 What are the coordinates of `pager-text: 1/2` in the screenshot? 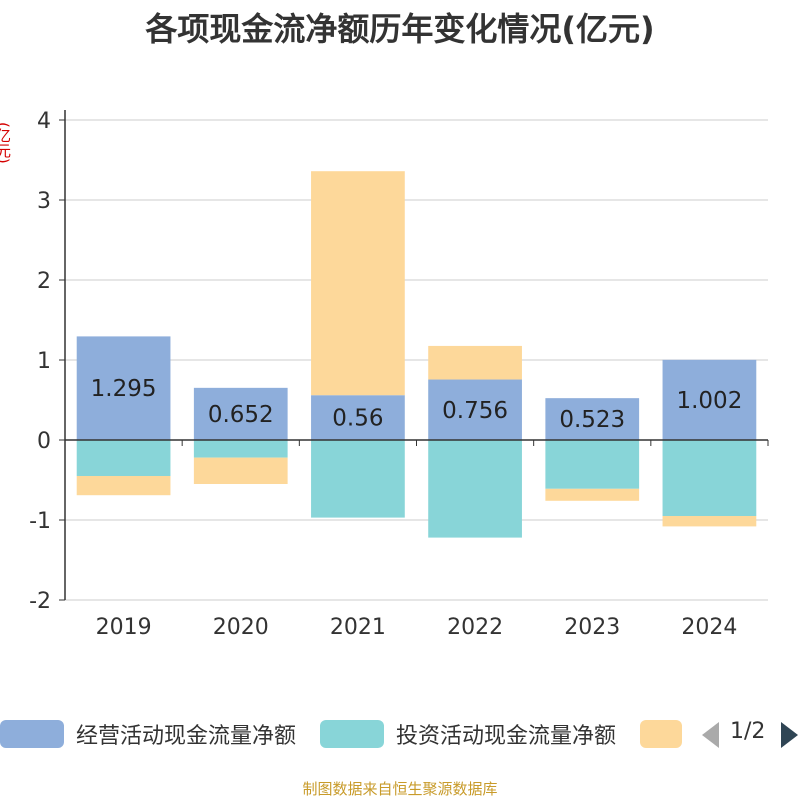 It's located at (748, 731).